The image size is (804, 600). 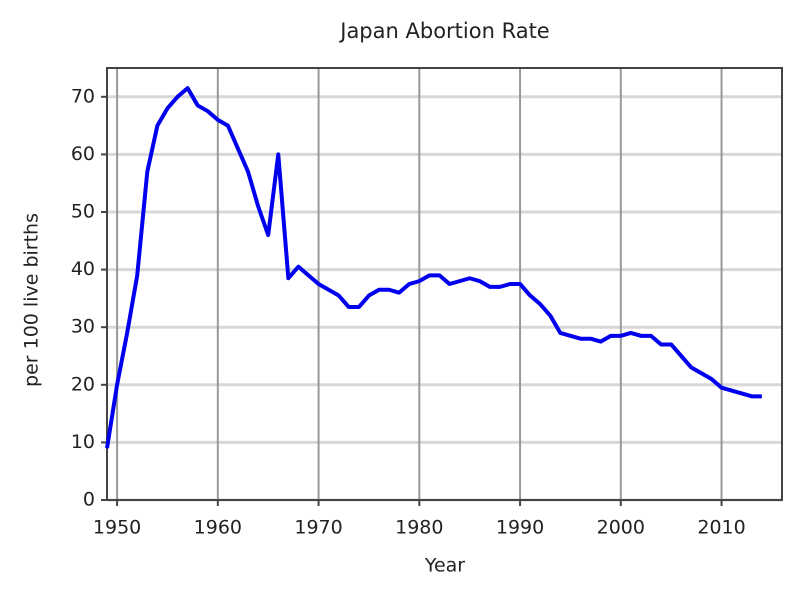 What do you see at coordinates (117, 528) in the screenshot?
I see `x-tick-label: 1950` at bounding box center [117, 528].